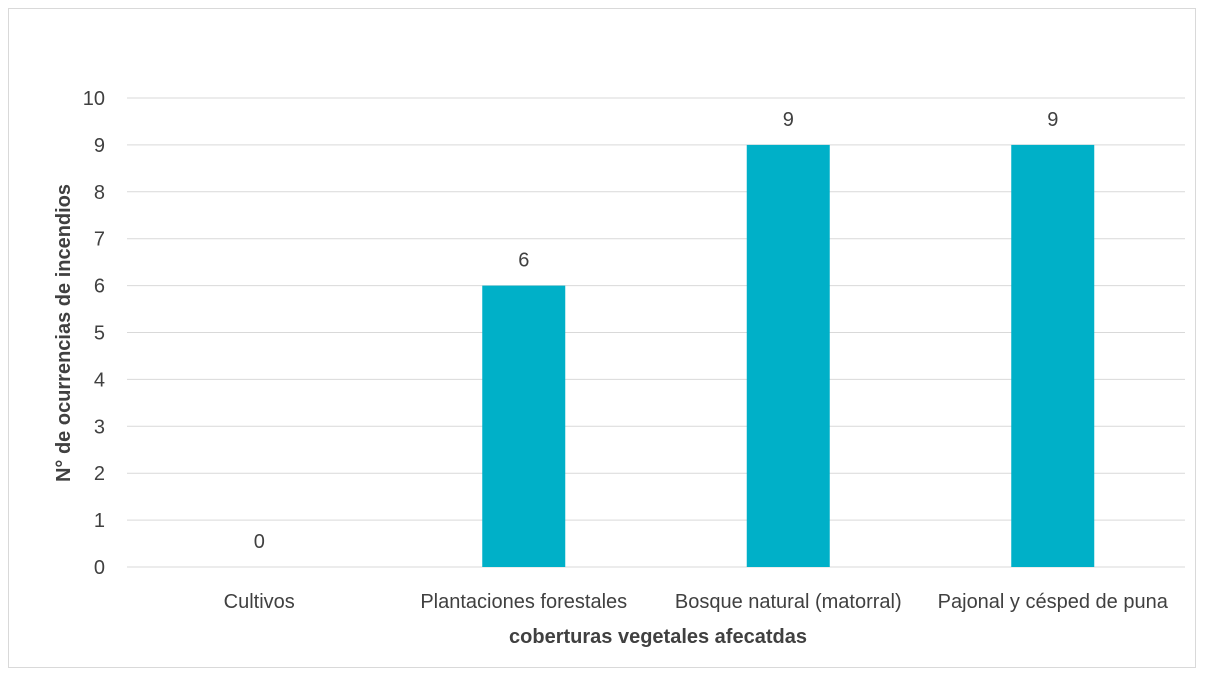 Image resolution: width=1208 pixels, height=676 pixels. Describe the element at coordinates (99, 568) in the screenshot. I see `y-tick-label: 0` at that location.